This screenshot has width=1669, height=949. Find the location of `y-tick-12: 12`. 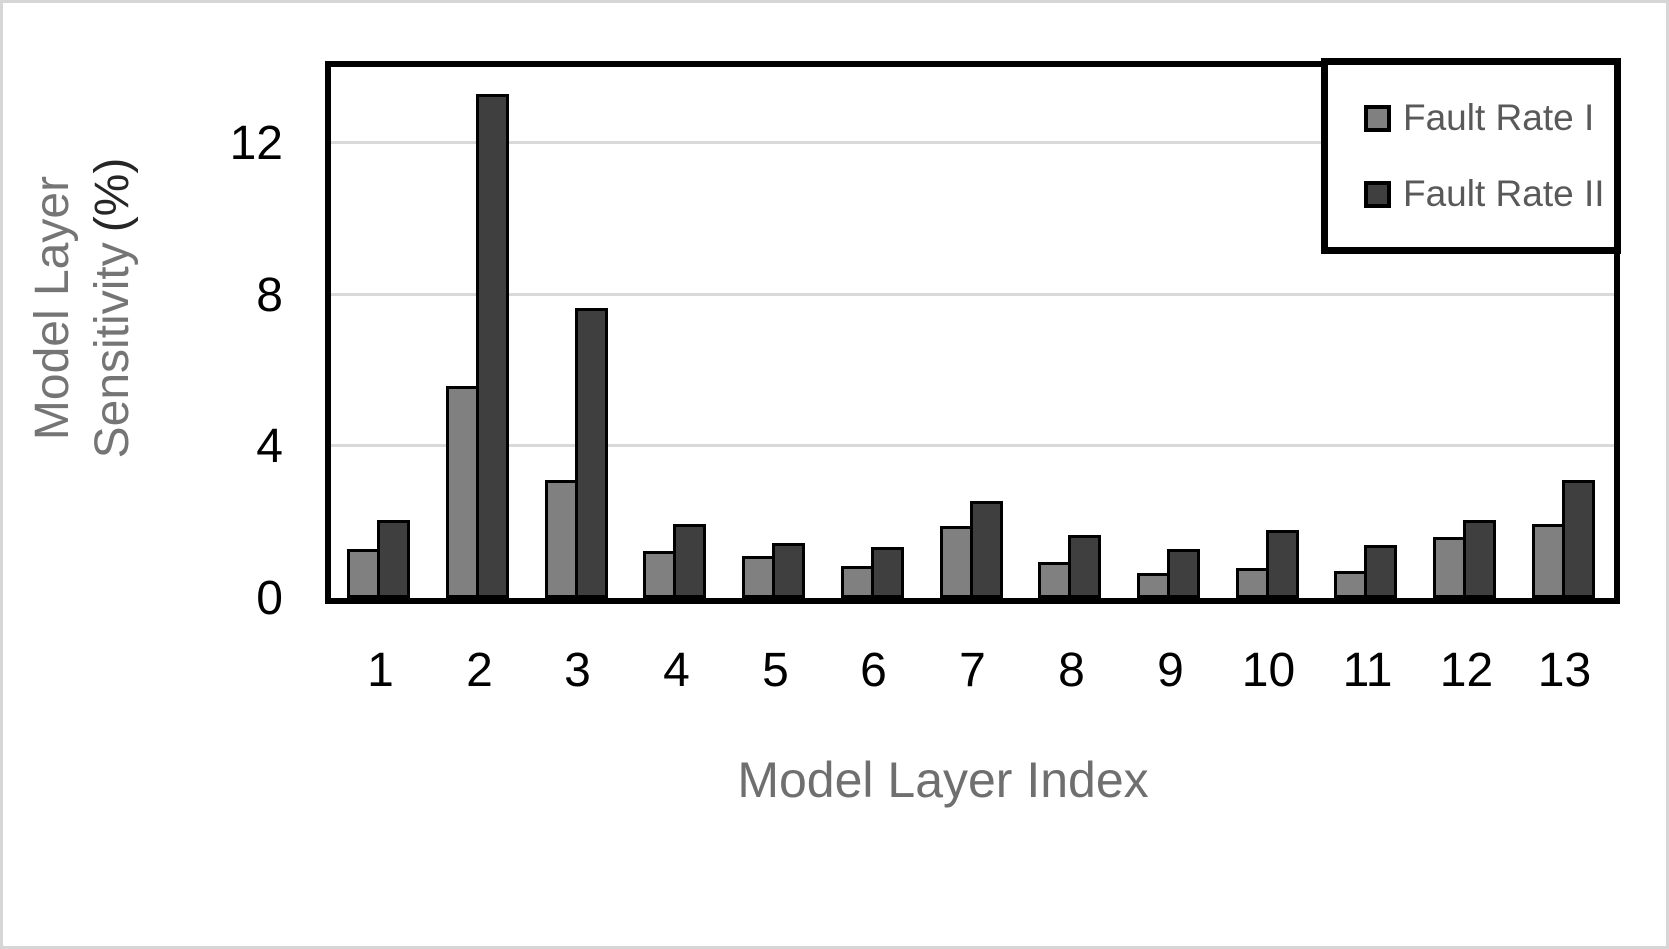

y-tick-12: 12 is located at coordinates (256, 143).